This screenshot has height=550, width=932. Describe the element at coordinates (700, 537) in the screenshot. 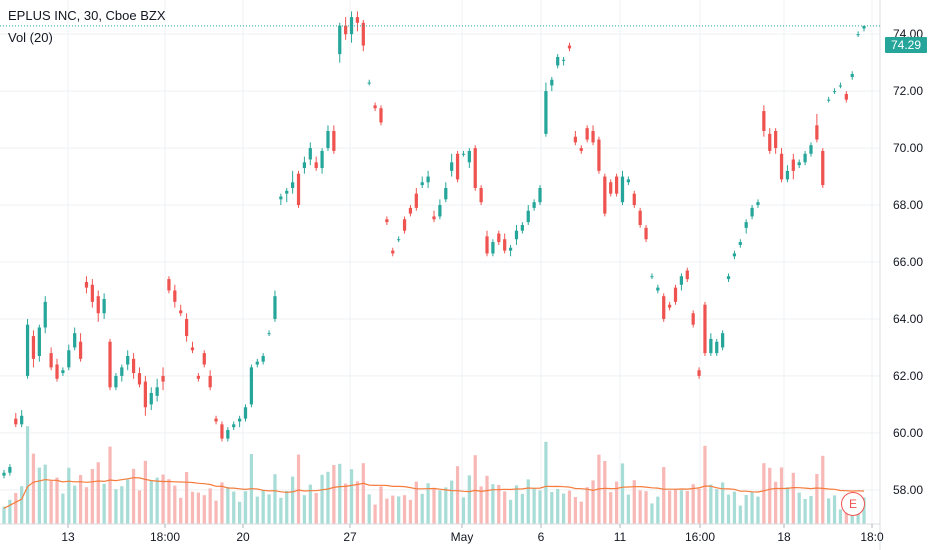

I see `time-tick-label: 16:00` at that location.